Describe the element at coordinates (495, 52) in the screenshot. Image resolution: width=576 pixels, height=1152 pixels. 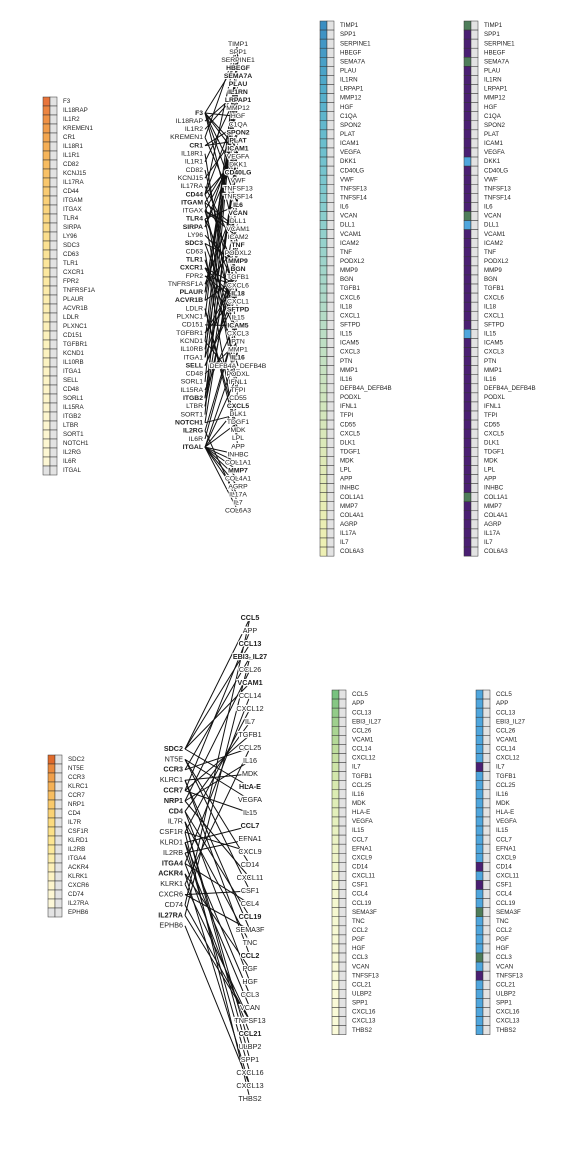
I see `ligand-category-label: HBEGF` at that location.